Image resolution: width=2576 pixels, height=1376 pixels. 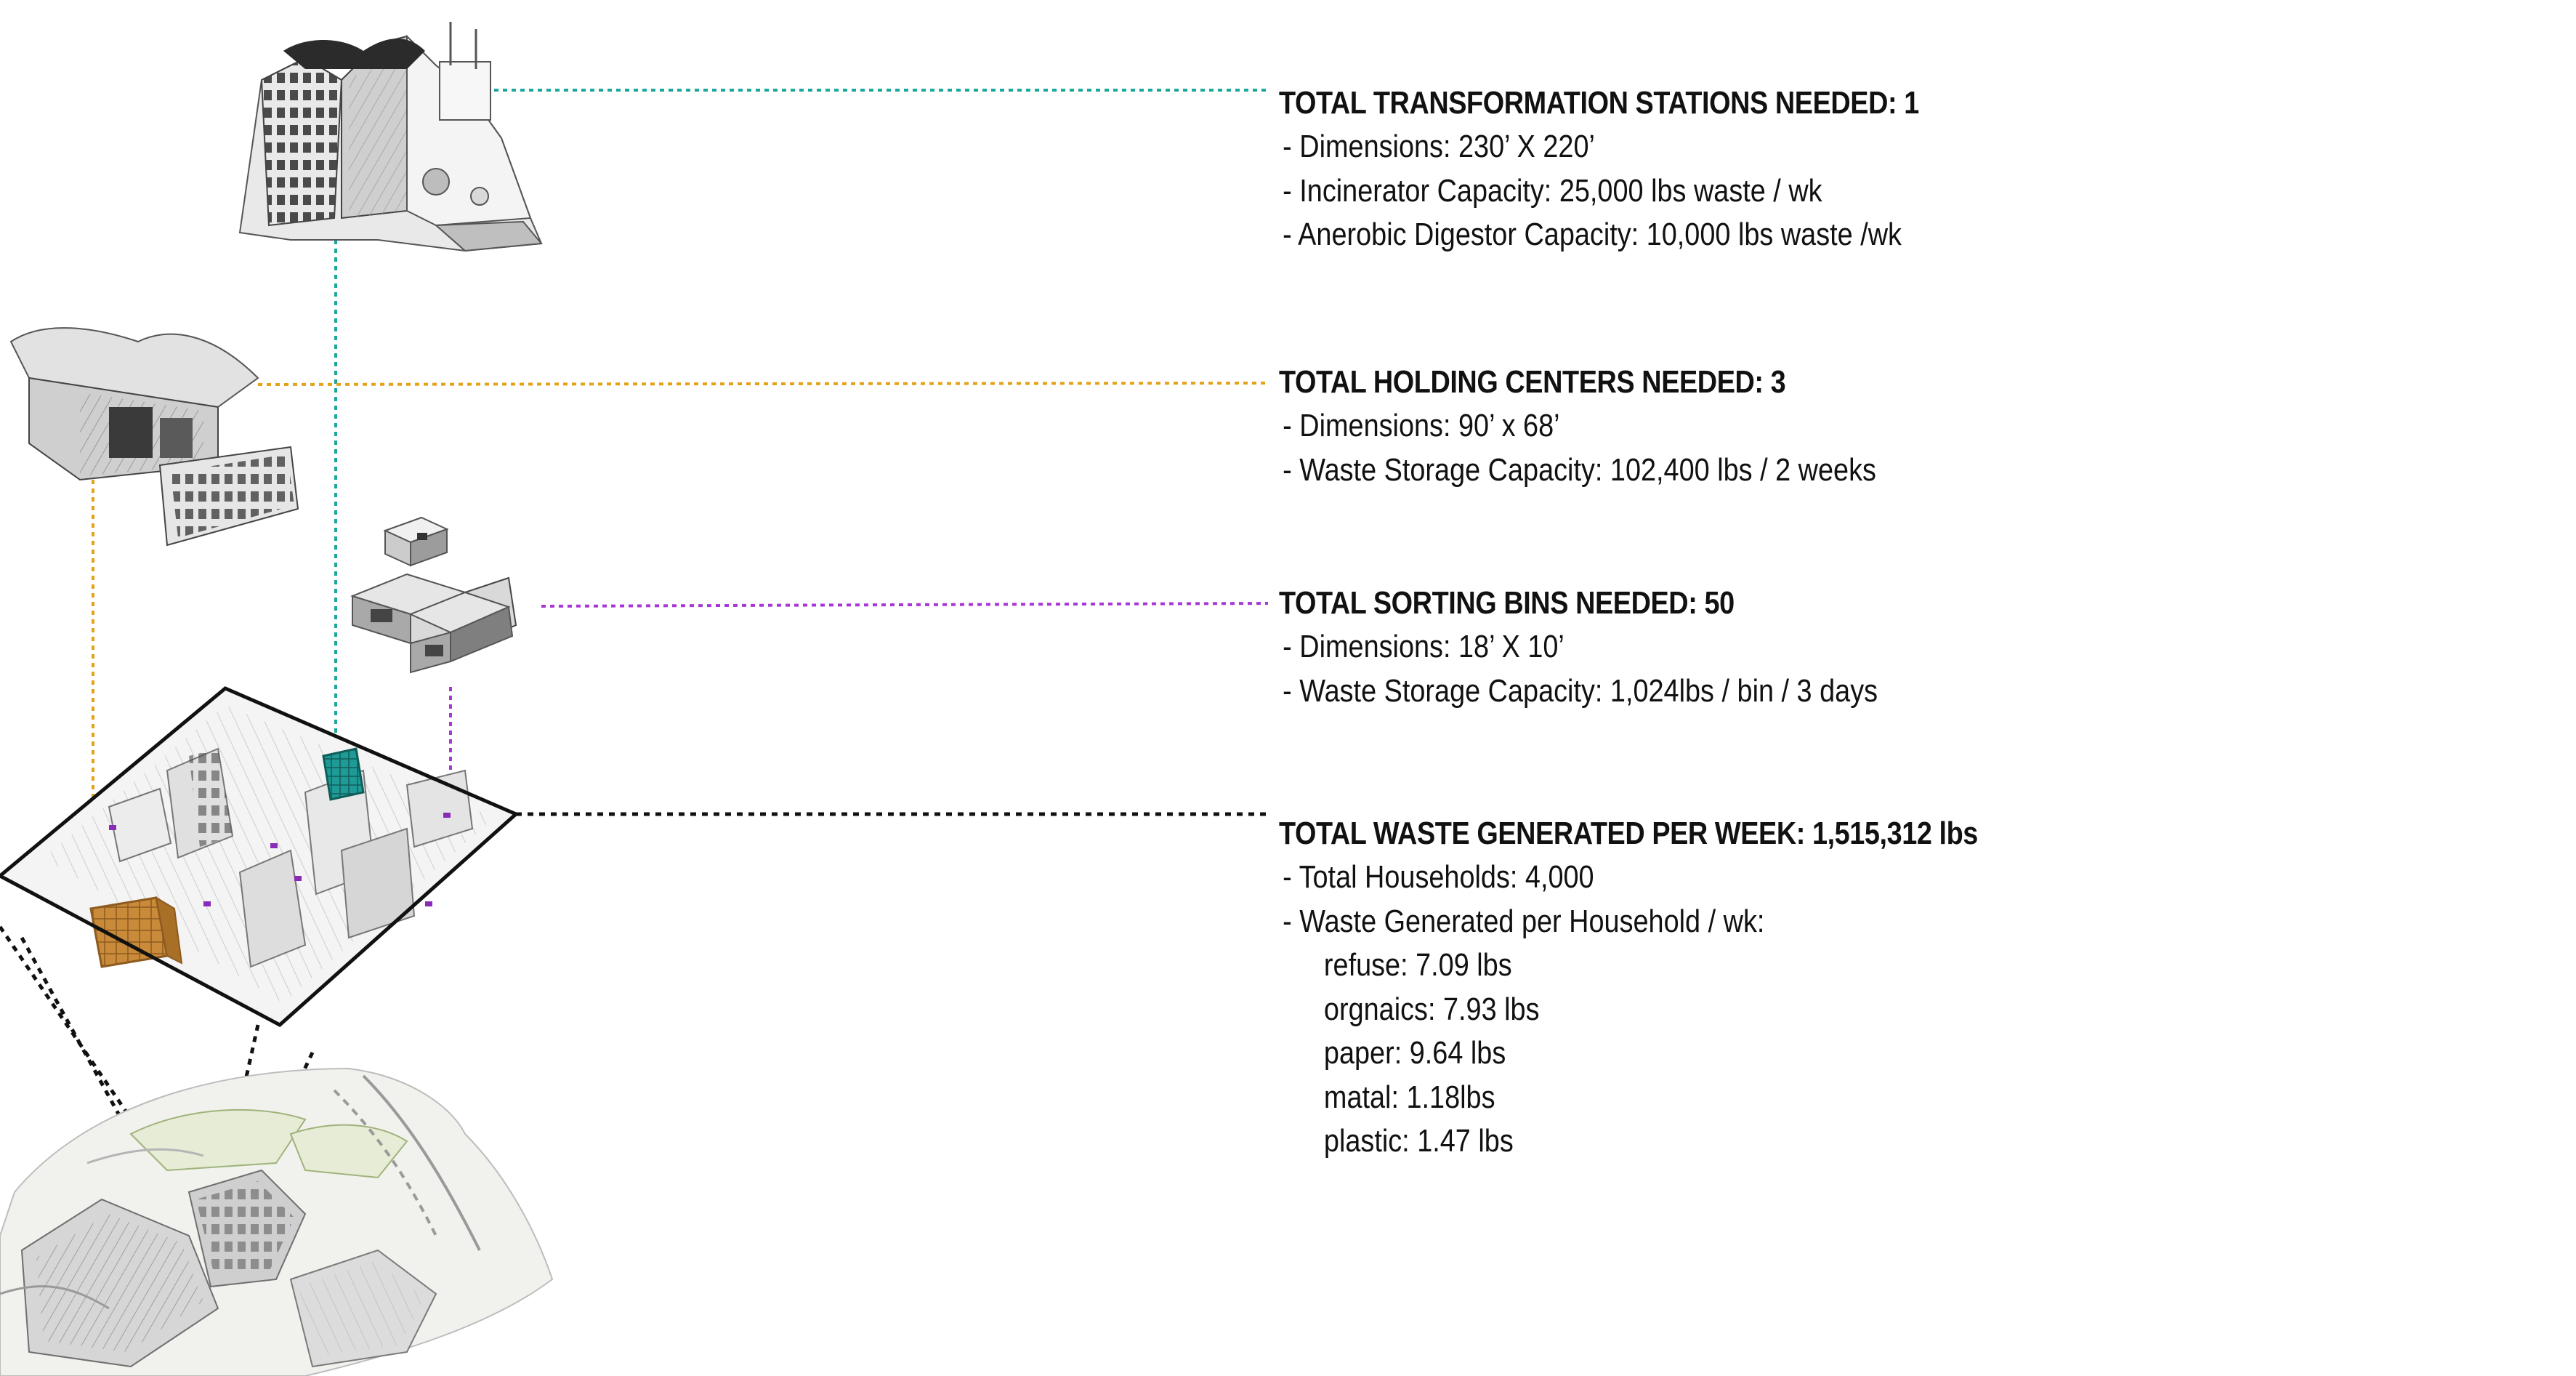 I want to click on transformation-station-building, so click(x=391, y=137).